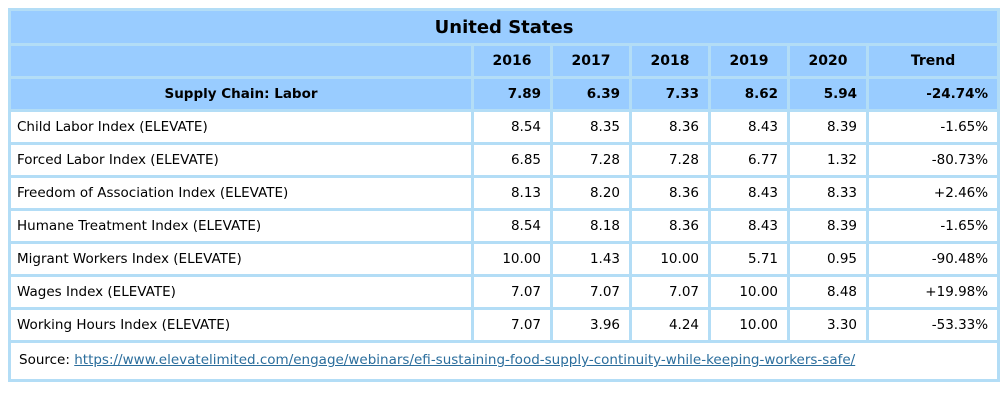 This screenshot has width=1000, height=409. What do you see at coordinates (241, 127) in the screenshot?
I see `row-label: Child Labor Index (ELEVATE)` at bounding box center [241, 127].